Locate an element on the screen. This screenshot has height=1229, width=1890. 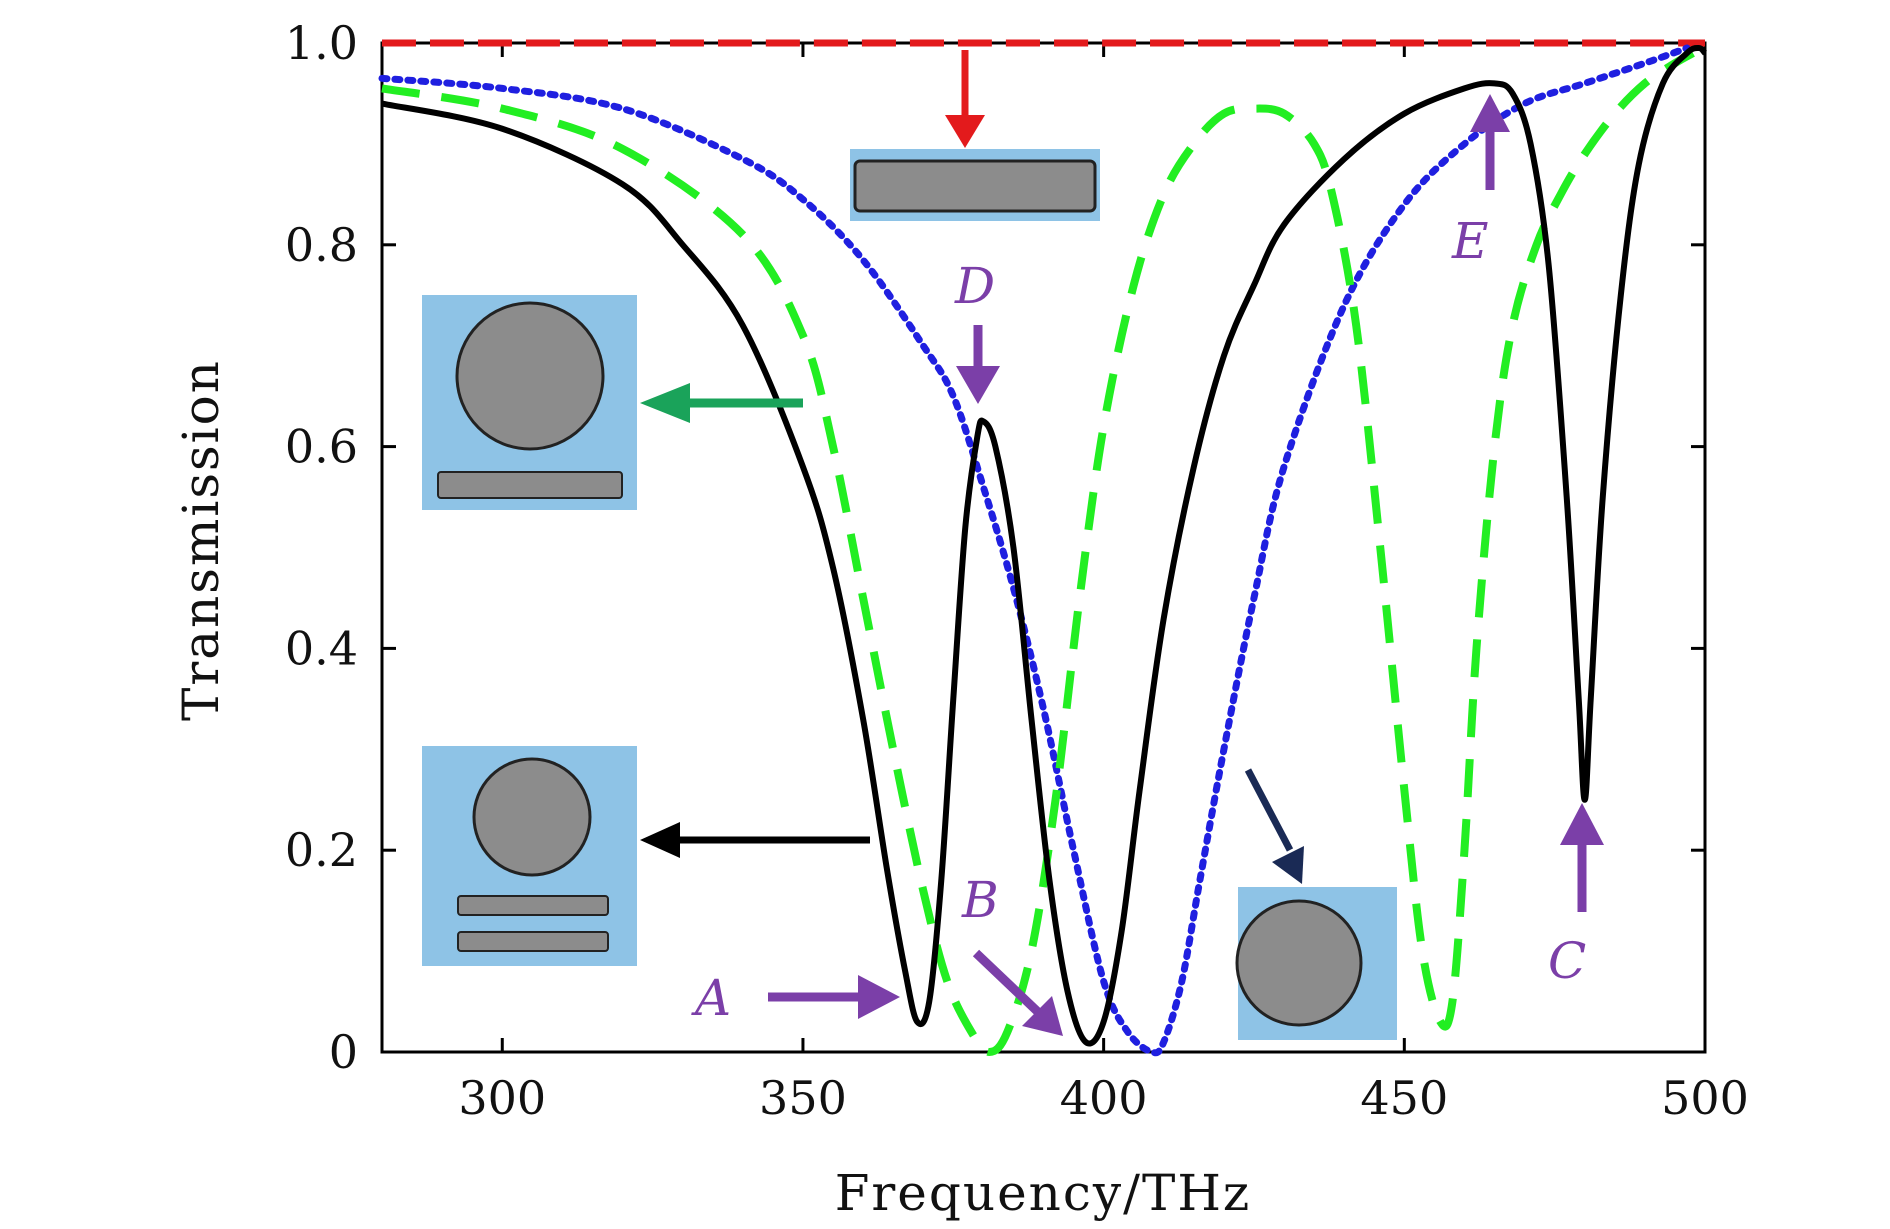
x-tick-label: 300 is located at coordinates (502, 1098).